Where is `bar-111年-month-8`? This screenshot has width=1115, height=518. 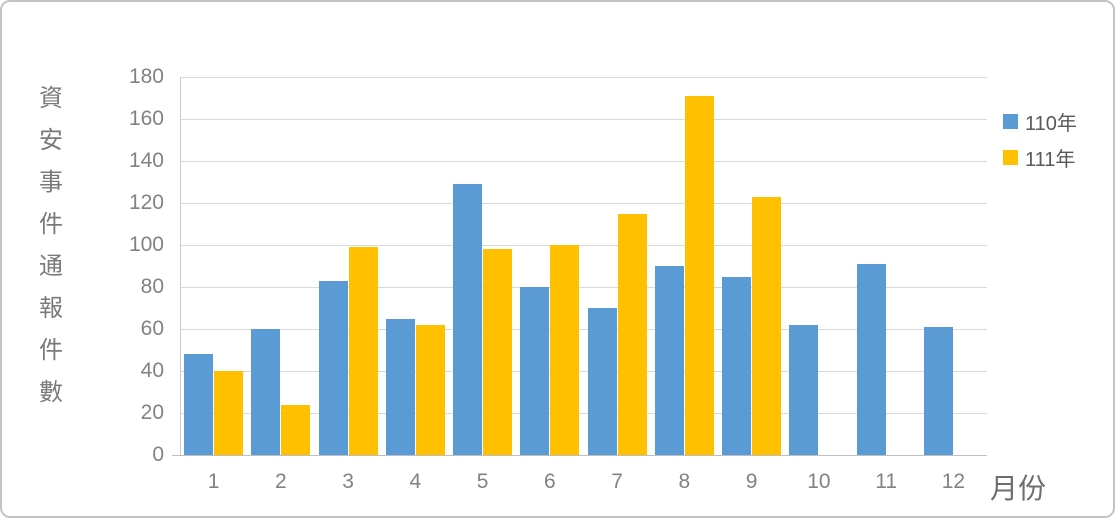 bar-111年-month-8 is located at coordinates (699, 275).